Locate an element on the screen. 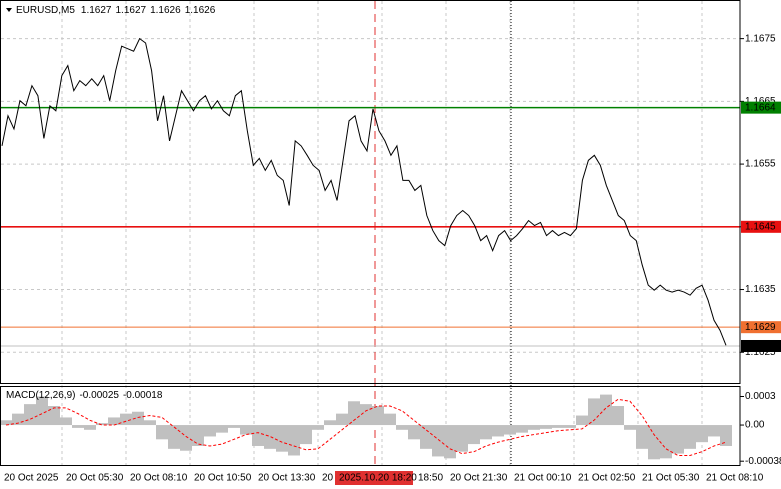 The image size is (781, 489). y-tick-label: 1.1665 is located at coordinates (760, 101).